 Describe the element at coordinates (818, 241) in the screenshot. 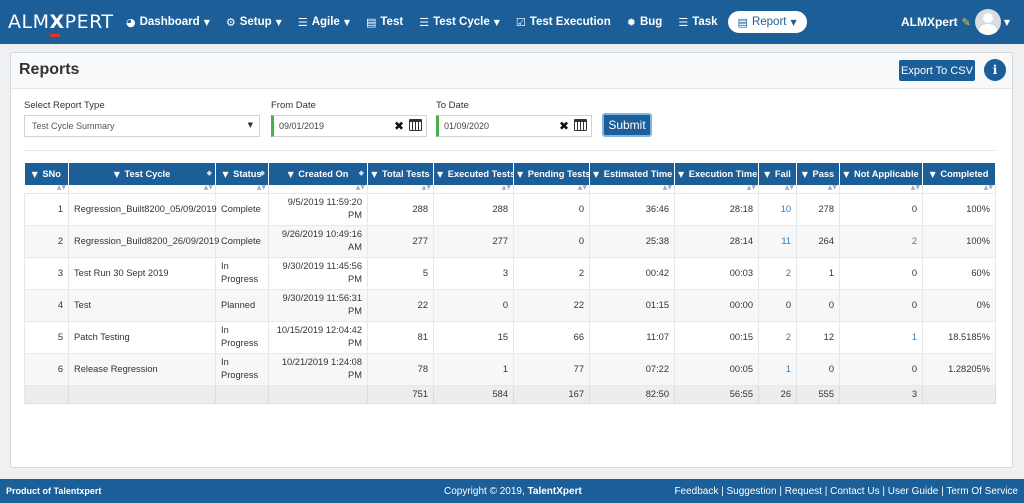

I see `cell-pass: 264` at that location.